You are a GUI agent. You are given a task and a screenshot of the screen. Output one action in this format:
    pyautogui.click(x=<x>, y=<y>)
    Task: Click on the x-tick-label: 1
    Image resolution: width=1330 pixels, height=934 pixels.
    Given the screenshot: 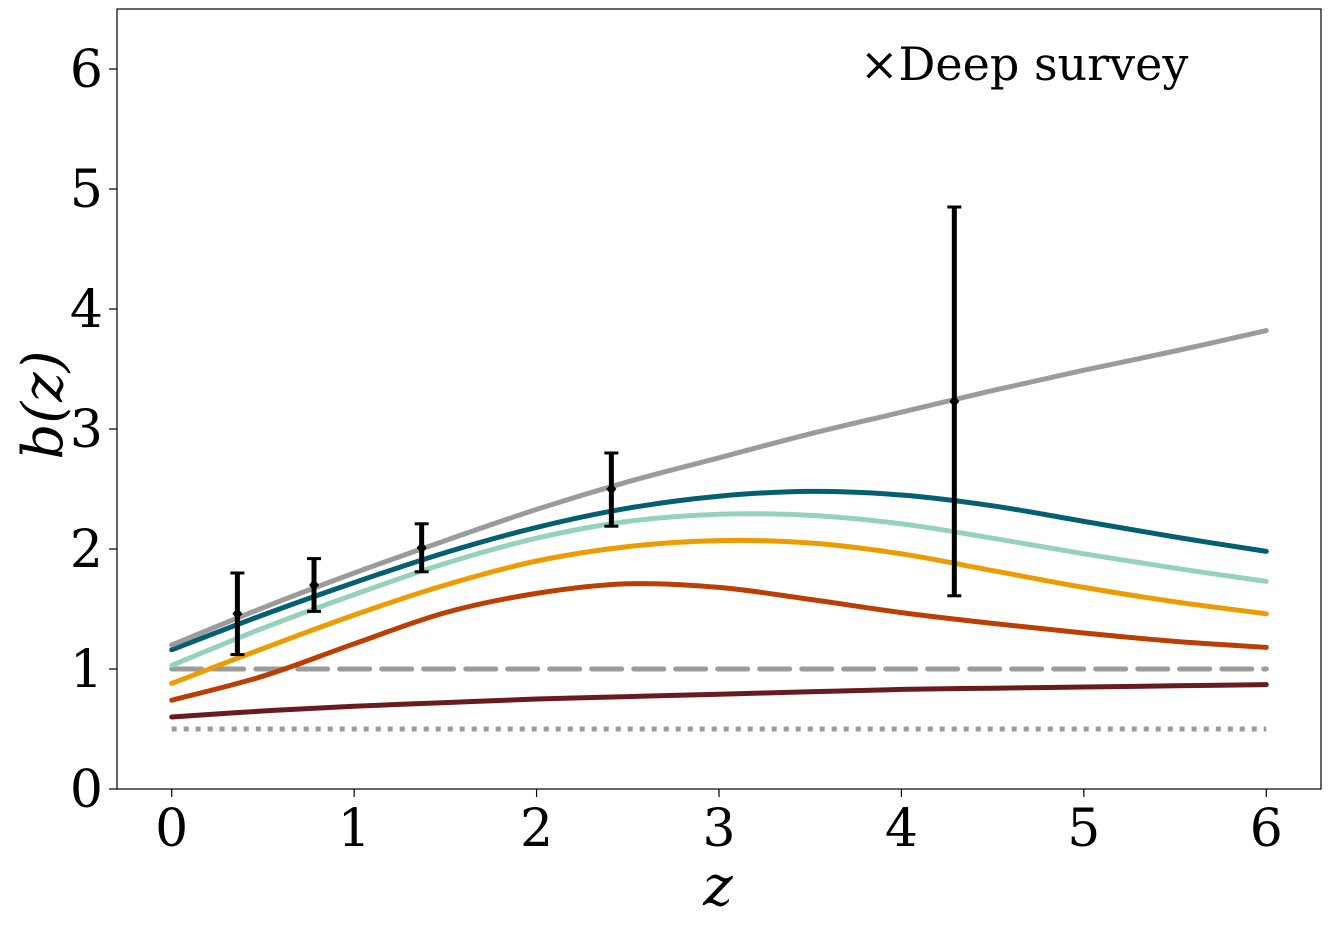 What is the action you would take?
    pyautogui.click(x=354, y=829)
    